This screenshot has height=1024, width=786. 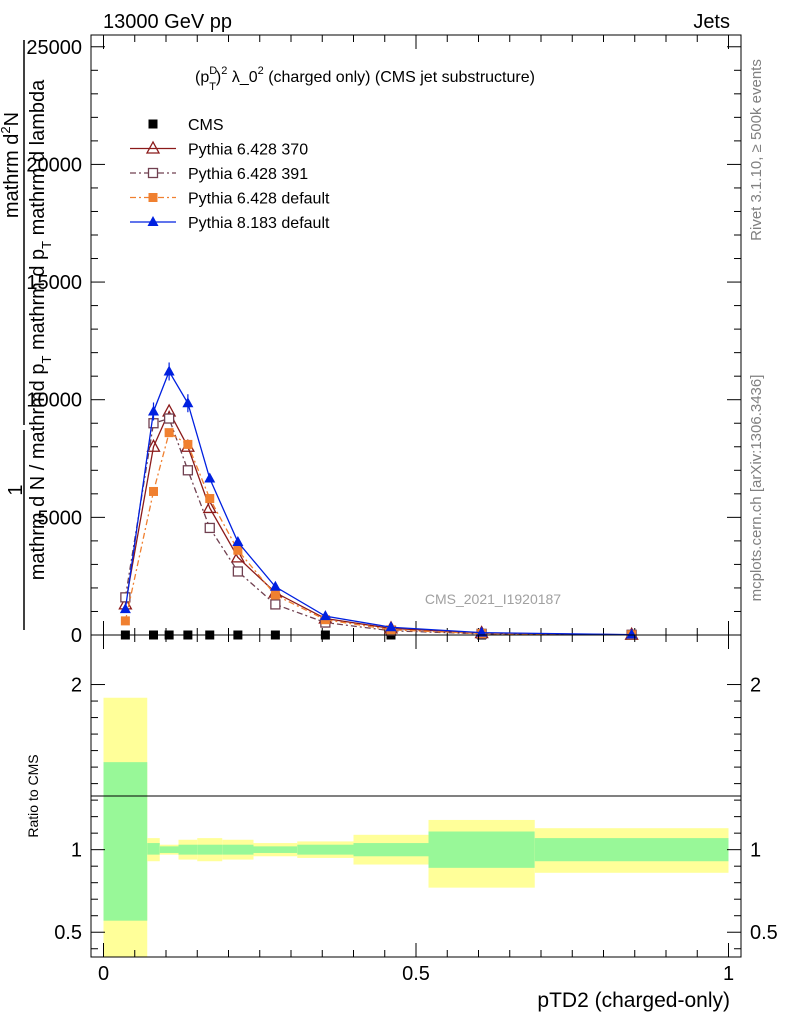 What do you see at coordinates (728, 974) in the screenshot?
I see `x-tick-label-2: 1` at bounding box center [728, 974].